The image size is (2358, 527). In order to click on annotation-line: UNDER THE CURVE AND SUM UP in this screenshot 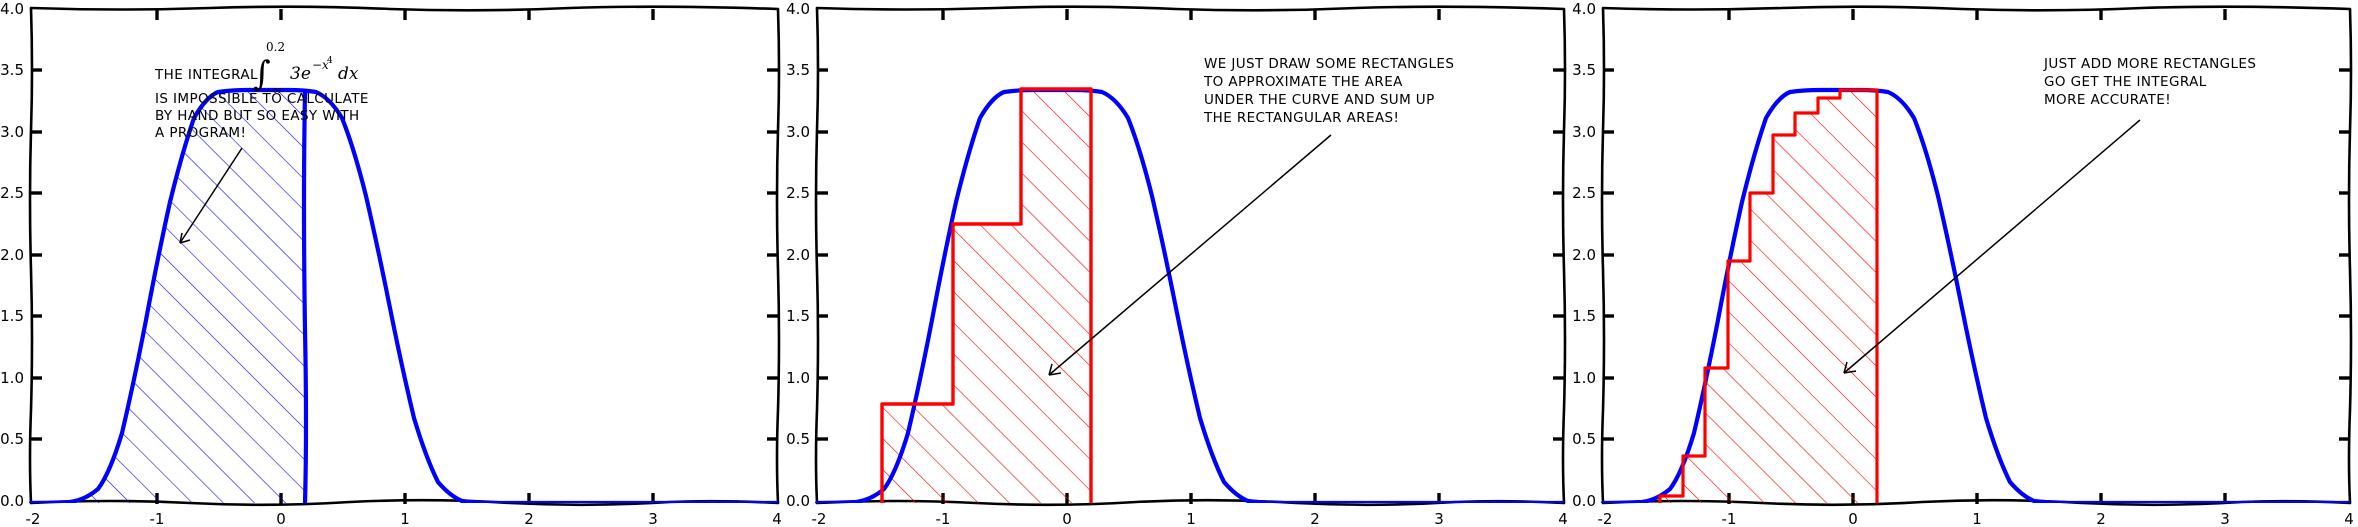, I will do `click(1319, 100)`.